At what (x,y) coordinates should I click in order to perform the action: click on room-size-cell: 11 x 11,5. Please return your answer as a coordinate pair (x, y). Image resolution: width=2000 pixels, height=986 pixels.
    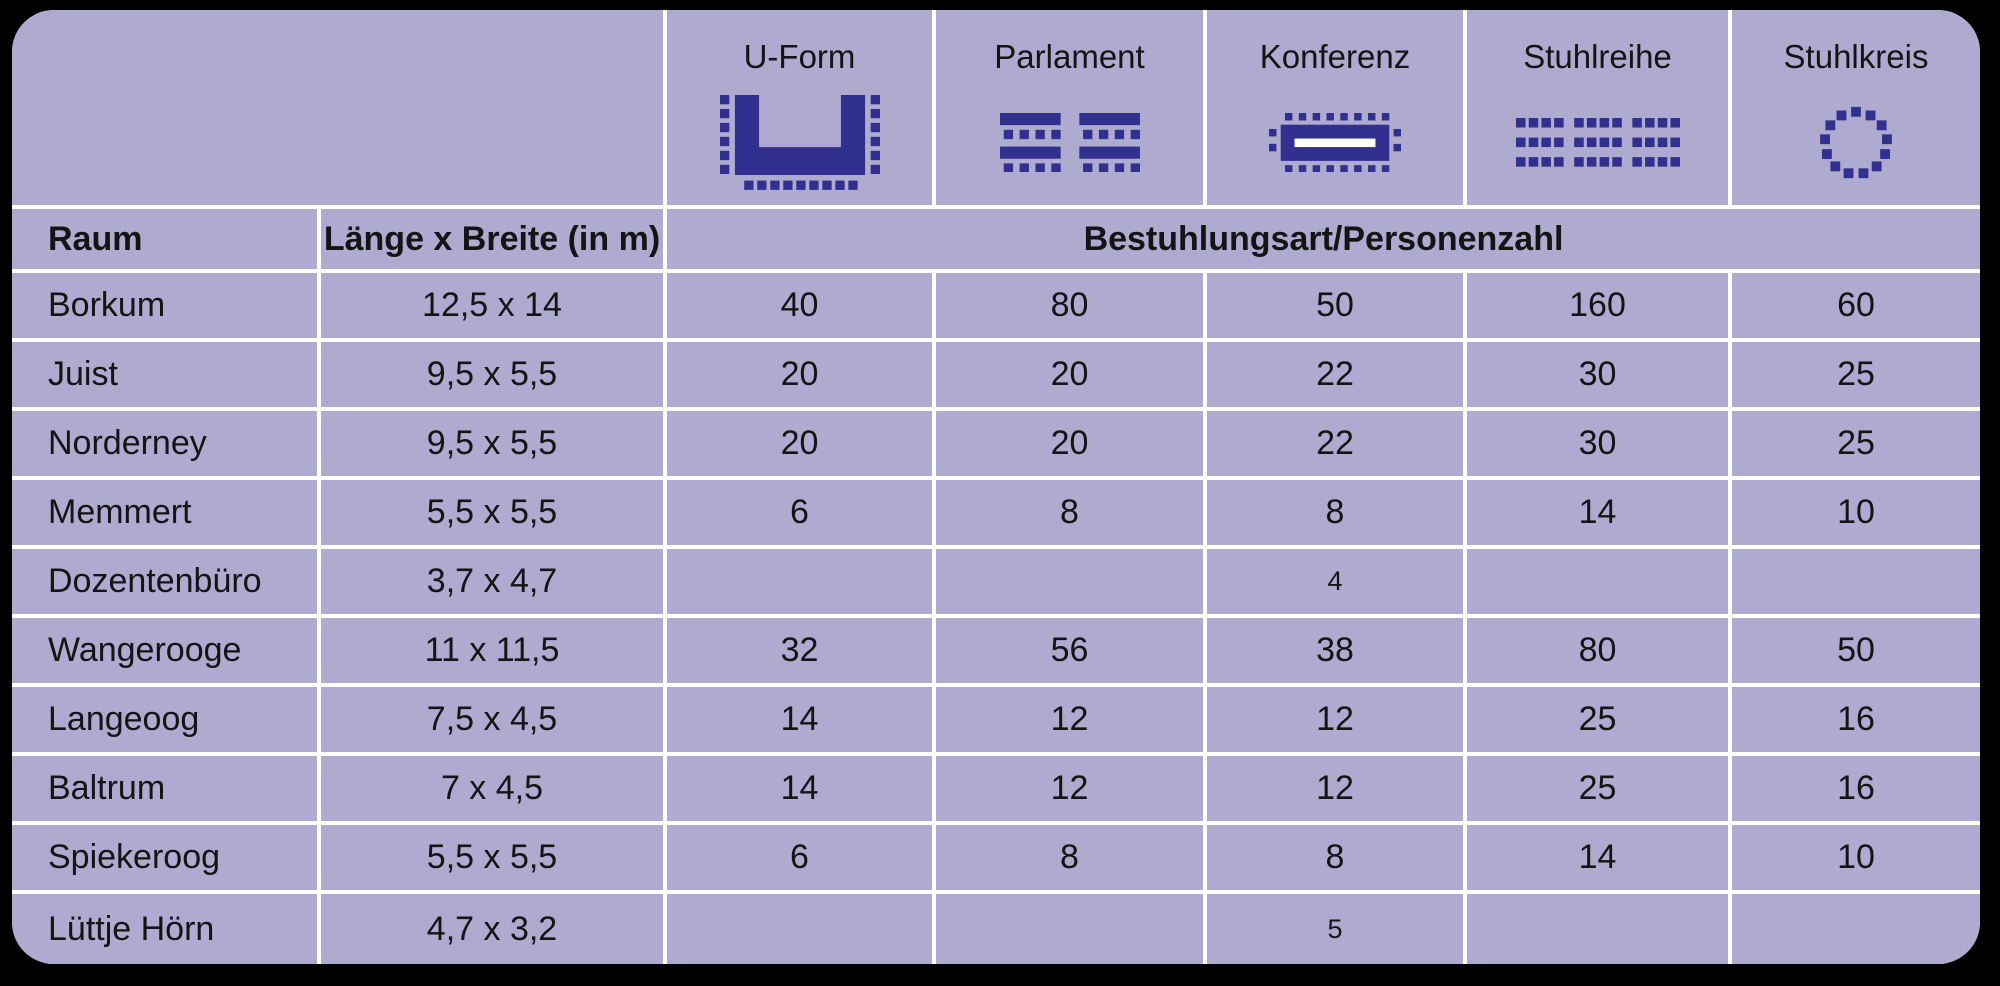
    Looking at the image, I should click on (492, 650).